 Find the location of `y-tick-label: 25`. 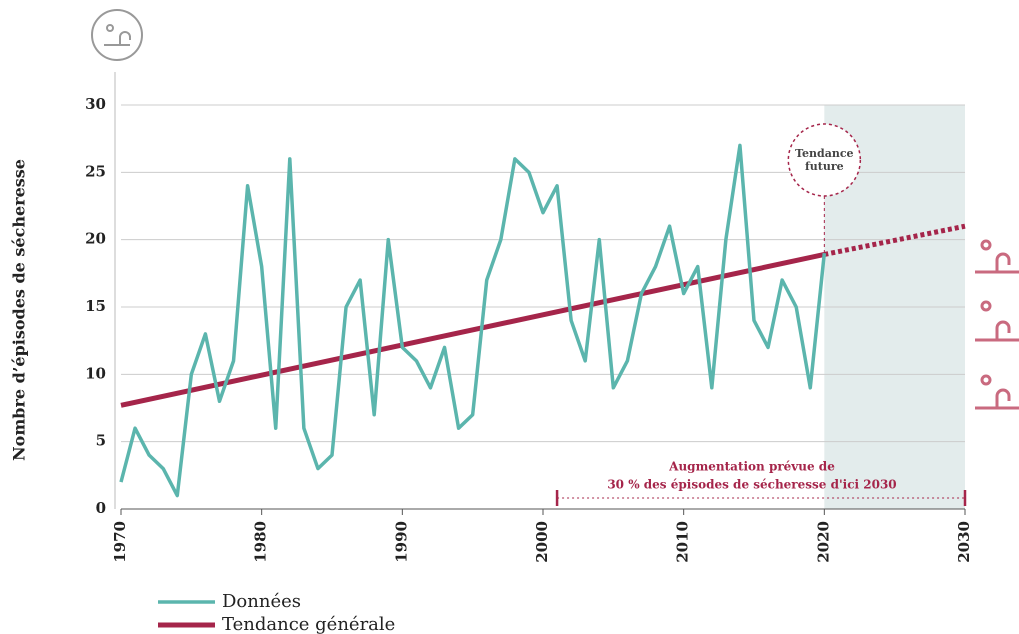

y-tick-label: 25 is located at coordinates (95, 171).